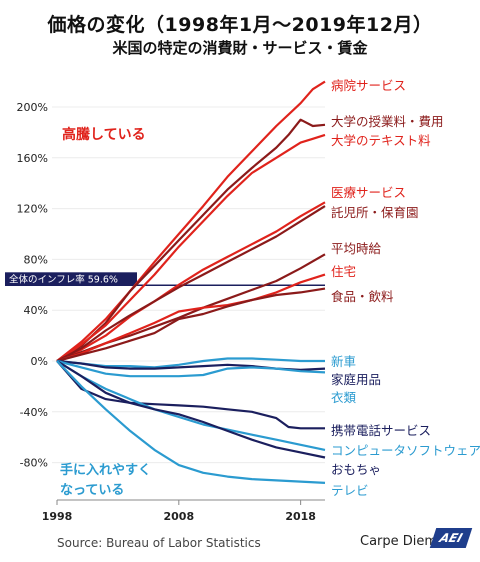 This screenshot has width=480, height=562. Describe the element at coordinates (39, 361) in the screenshot. I see `y-tick-label: 0%` at that location.